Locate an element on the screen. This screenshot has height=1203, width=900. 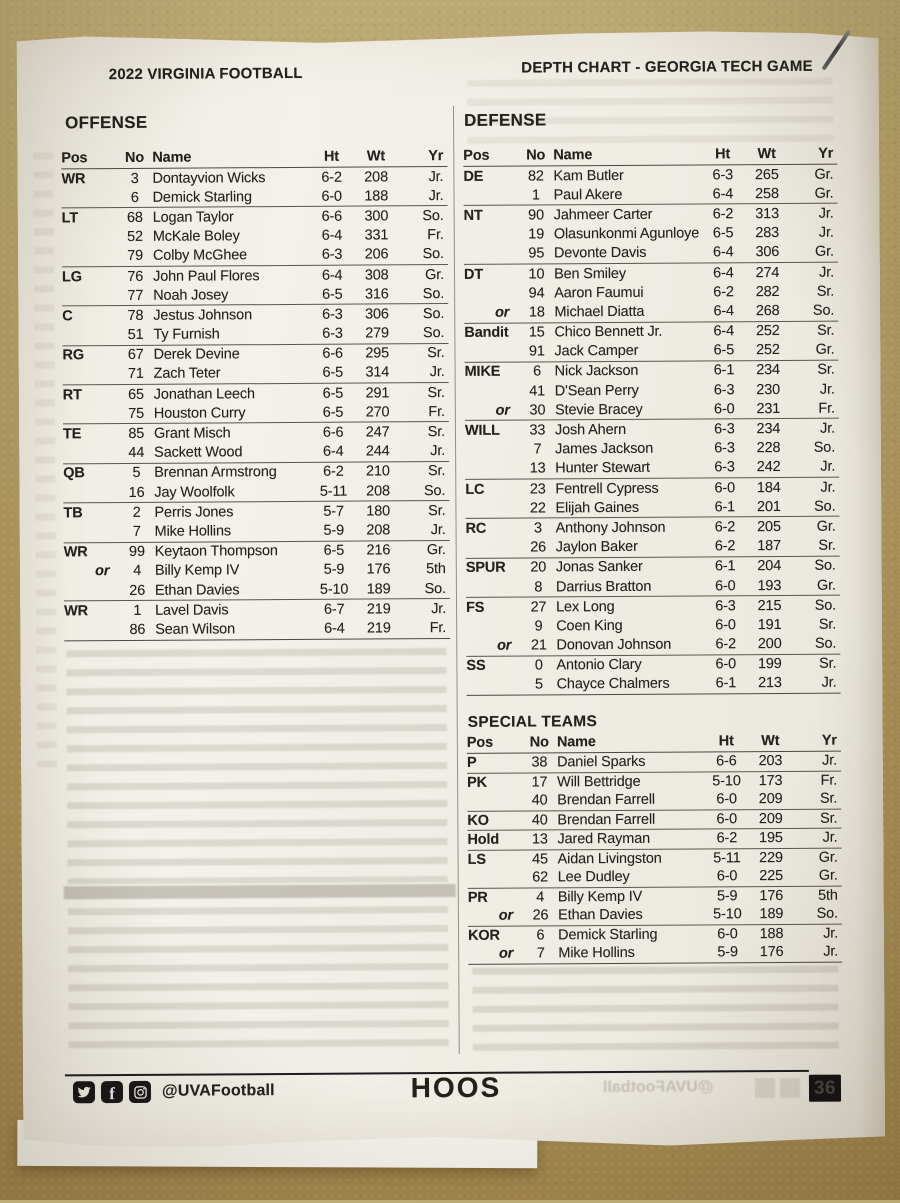
cell-pos: LT is located at coordinates (90, 218).